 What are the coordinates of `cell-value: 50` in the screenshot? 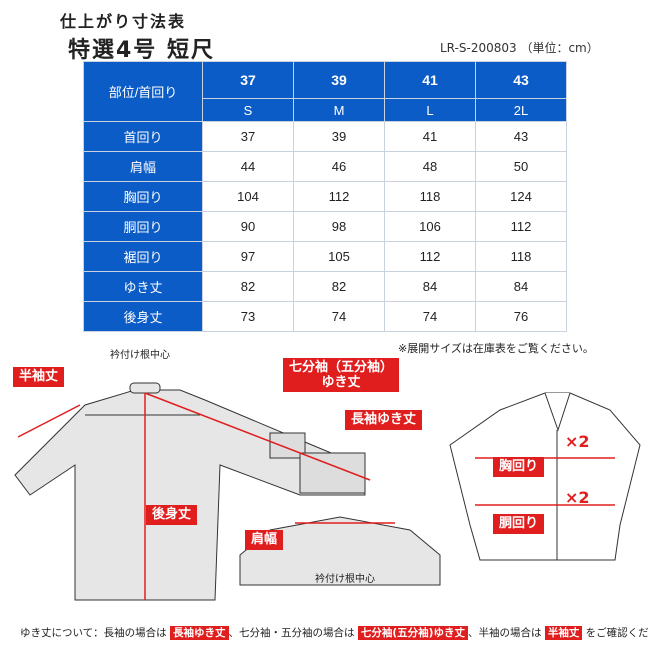 It's located at (521, 166).